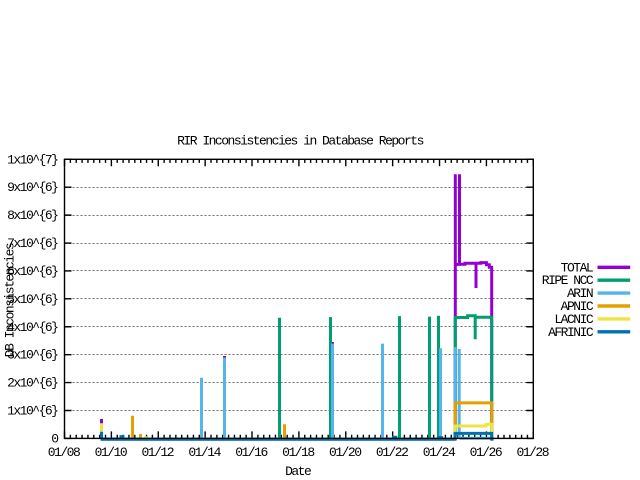  I want to click on svg-text: 01/26, so click(486, 452).